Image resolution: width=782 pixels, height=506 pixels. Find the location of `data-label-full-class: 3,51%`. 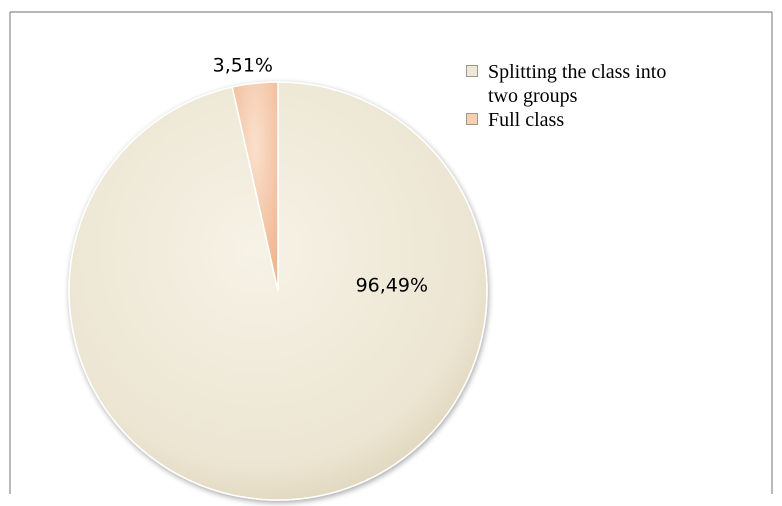

data-label-full-class: 3,51% is located at coordinates (243, 65).